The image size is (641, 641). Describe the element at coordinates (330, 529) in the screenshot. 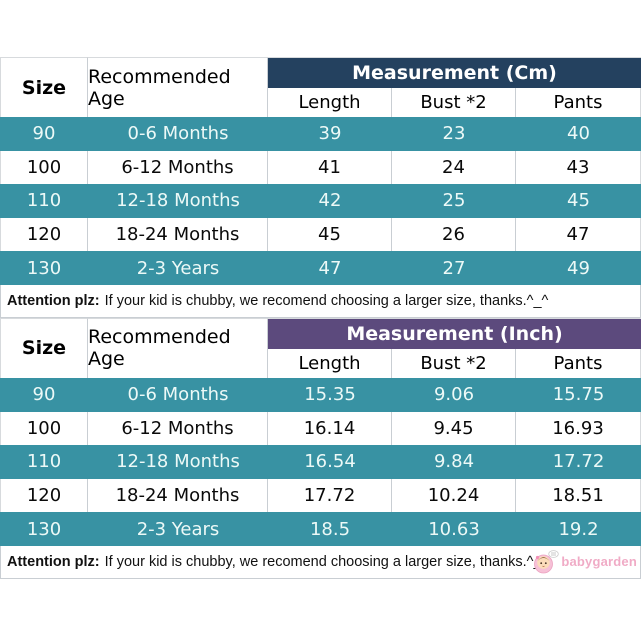

I see `length-cell: 18.5` at that location.